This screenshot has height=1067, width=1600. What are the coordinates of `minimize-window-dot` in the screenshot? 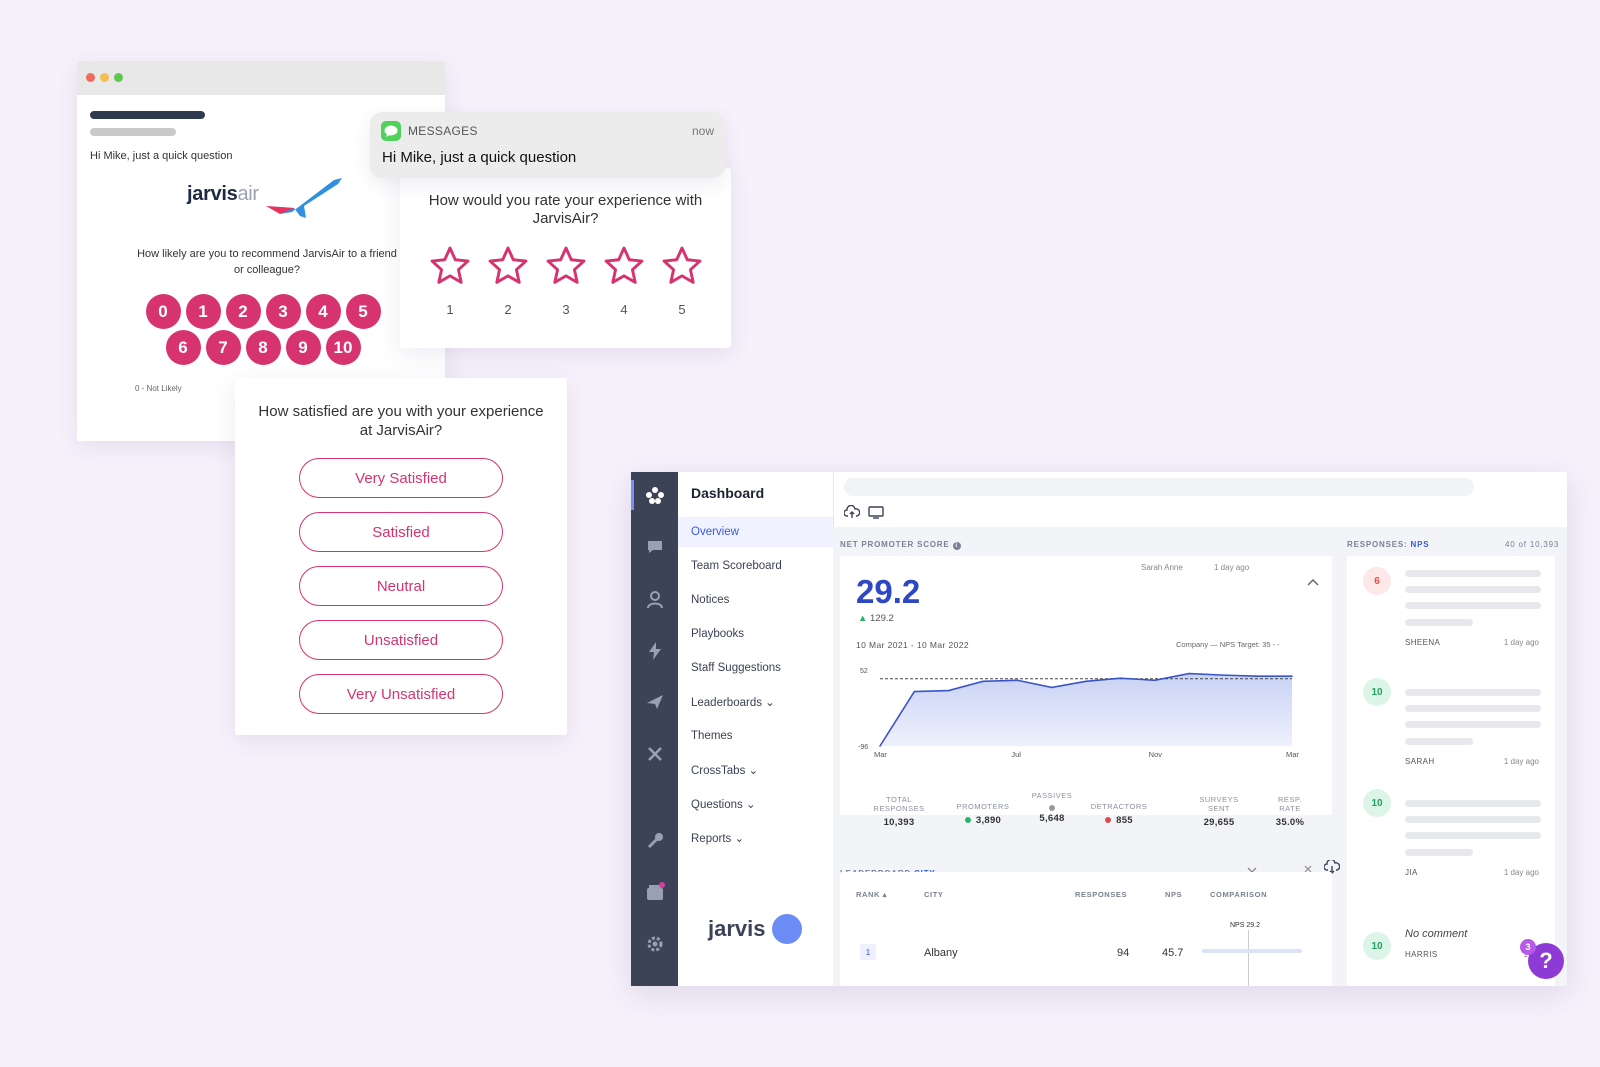 It's located at (104, 77).